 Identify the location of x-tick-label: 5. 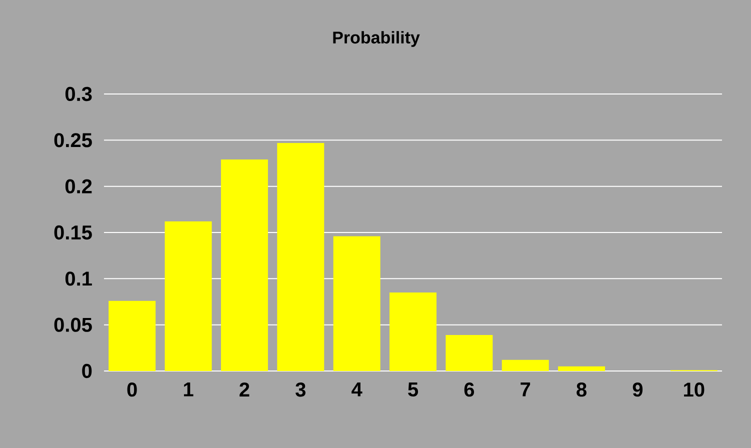
(413, 389).